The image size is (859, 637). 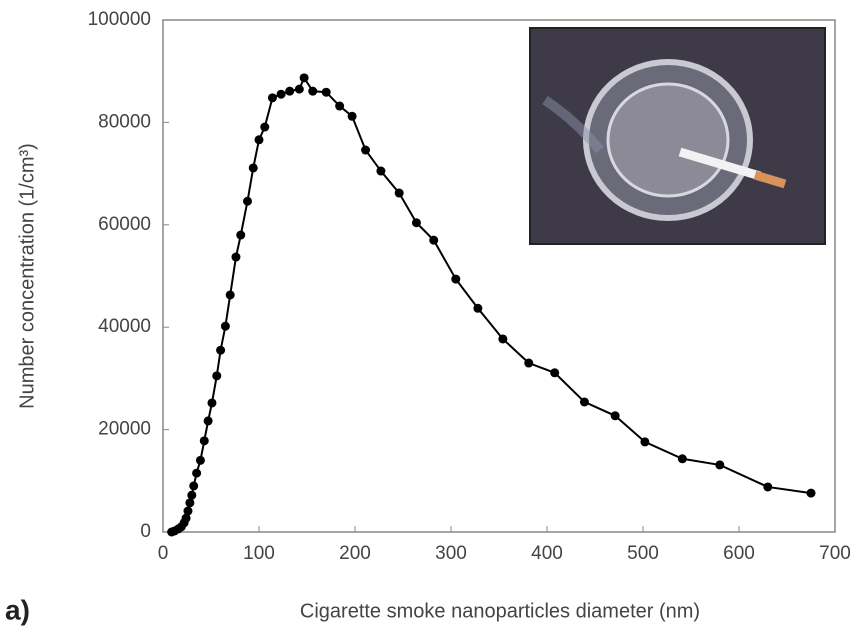 I want to click on y-axis-label: Number concentration (1/cm³), so click(x=27, y=276).